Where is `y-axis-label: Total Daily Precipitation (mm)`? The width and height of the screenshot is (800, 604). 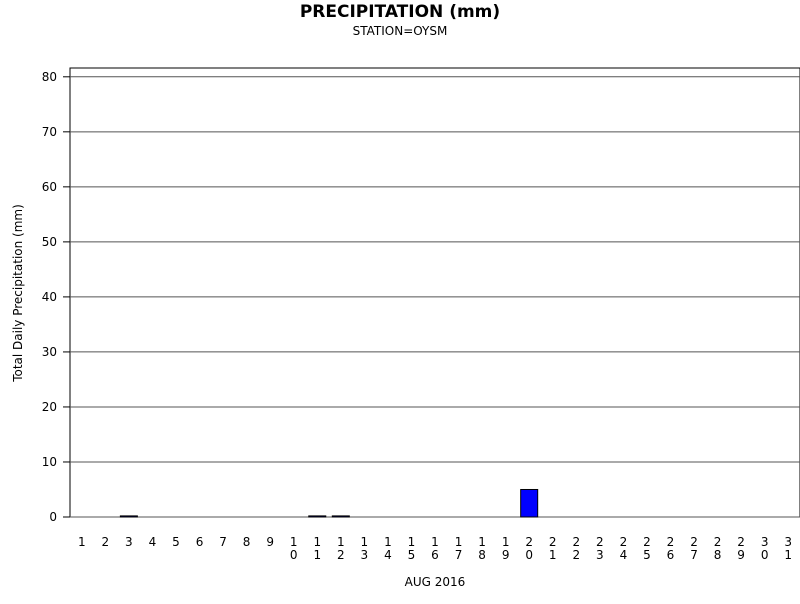
y-axis-label: Total Daily Precipitation (mm) is located at coordinates (18, 293).